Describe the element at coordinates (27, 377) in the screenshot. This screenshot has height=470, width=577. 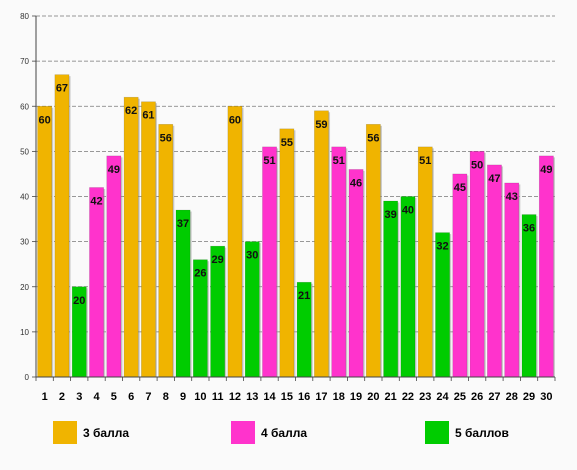
I see `y-tick-label: 0` at that location.